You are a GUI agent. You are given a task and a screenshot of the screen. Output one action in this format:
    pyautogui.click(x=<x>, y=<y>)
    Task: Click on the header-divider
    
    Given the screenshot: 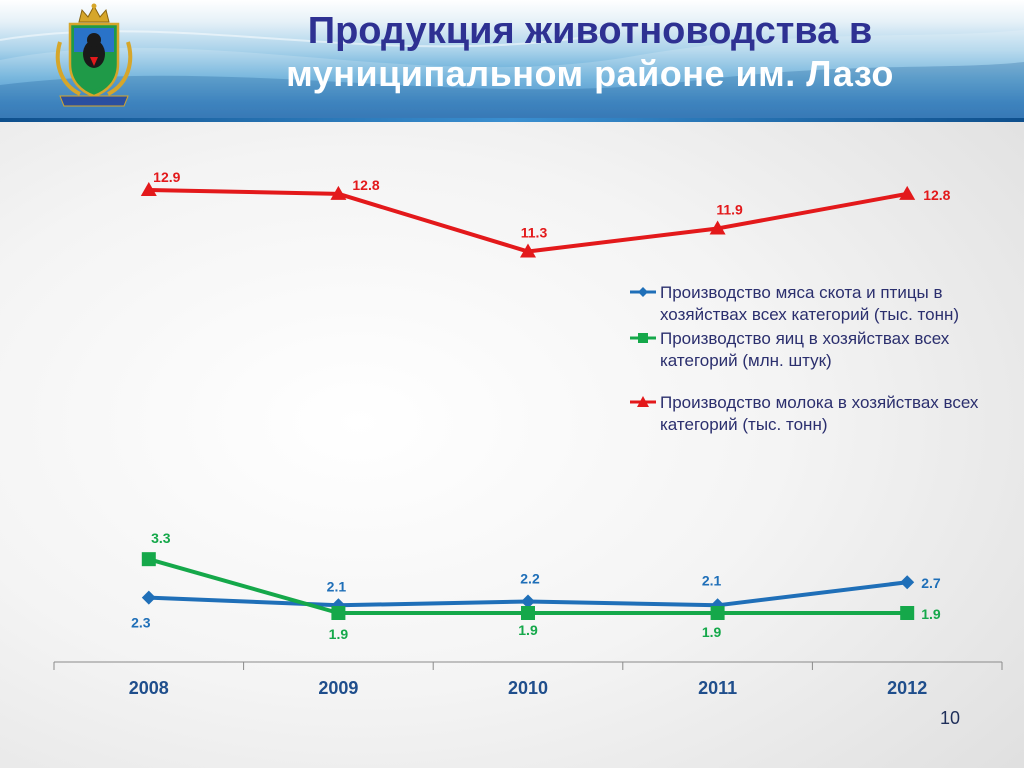 What is the action you would take?
    pyautogui.click(x=512, y=120)
    